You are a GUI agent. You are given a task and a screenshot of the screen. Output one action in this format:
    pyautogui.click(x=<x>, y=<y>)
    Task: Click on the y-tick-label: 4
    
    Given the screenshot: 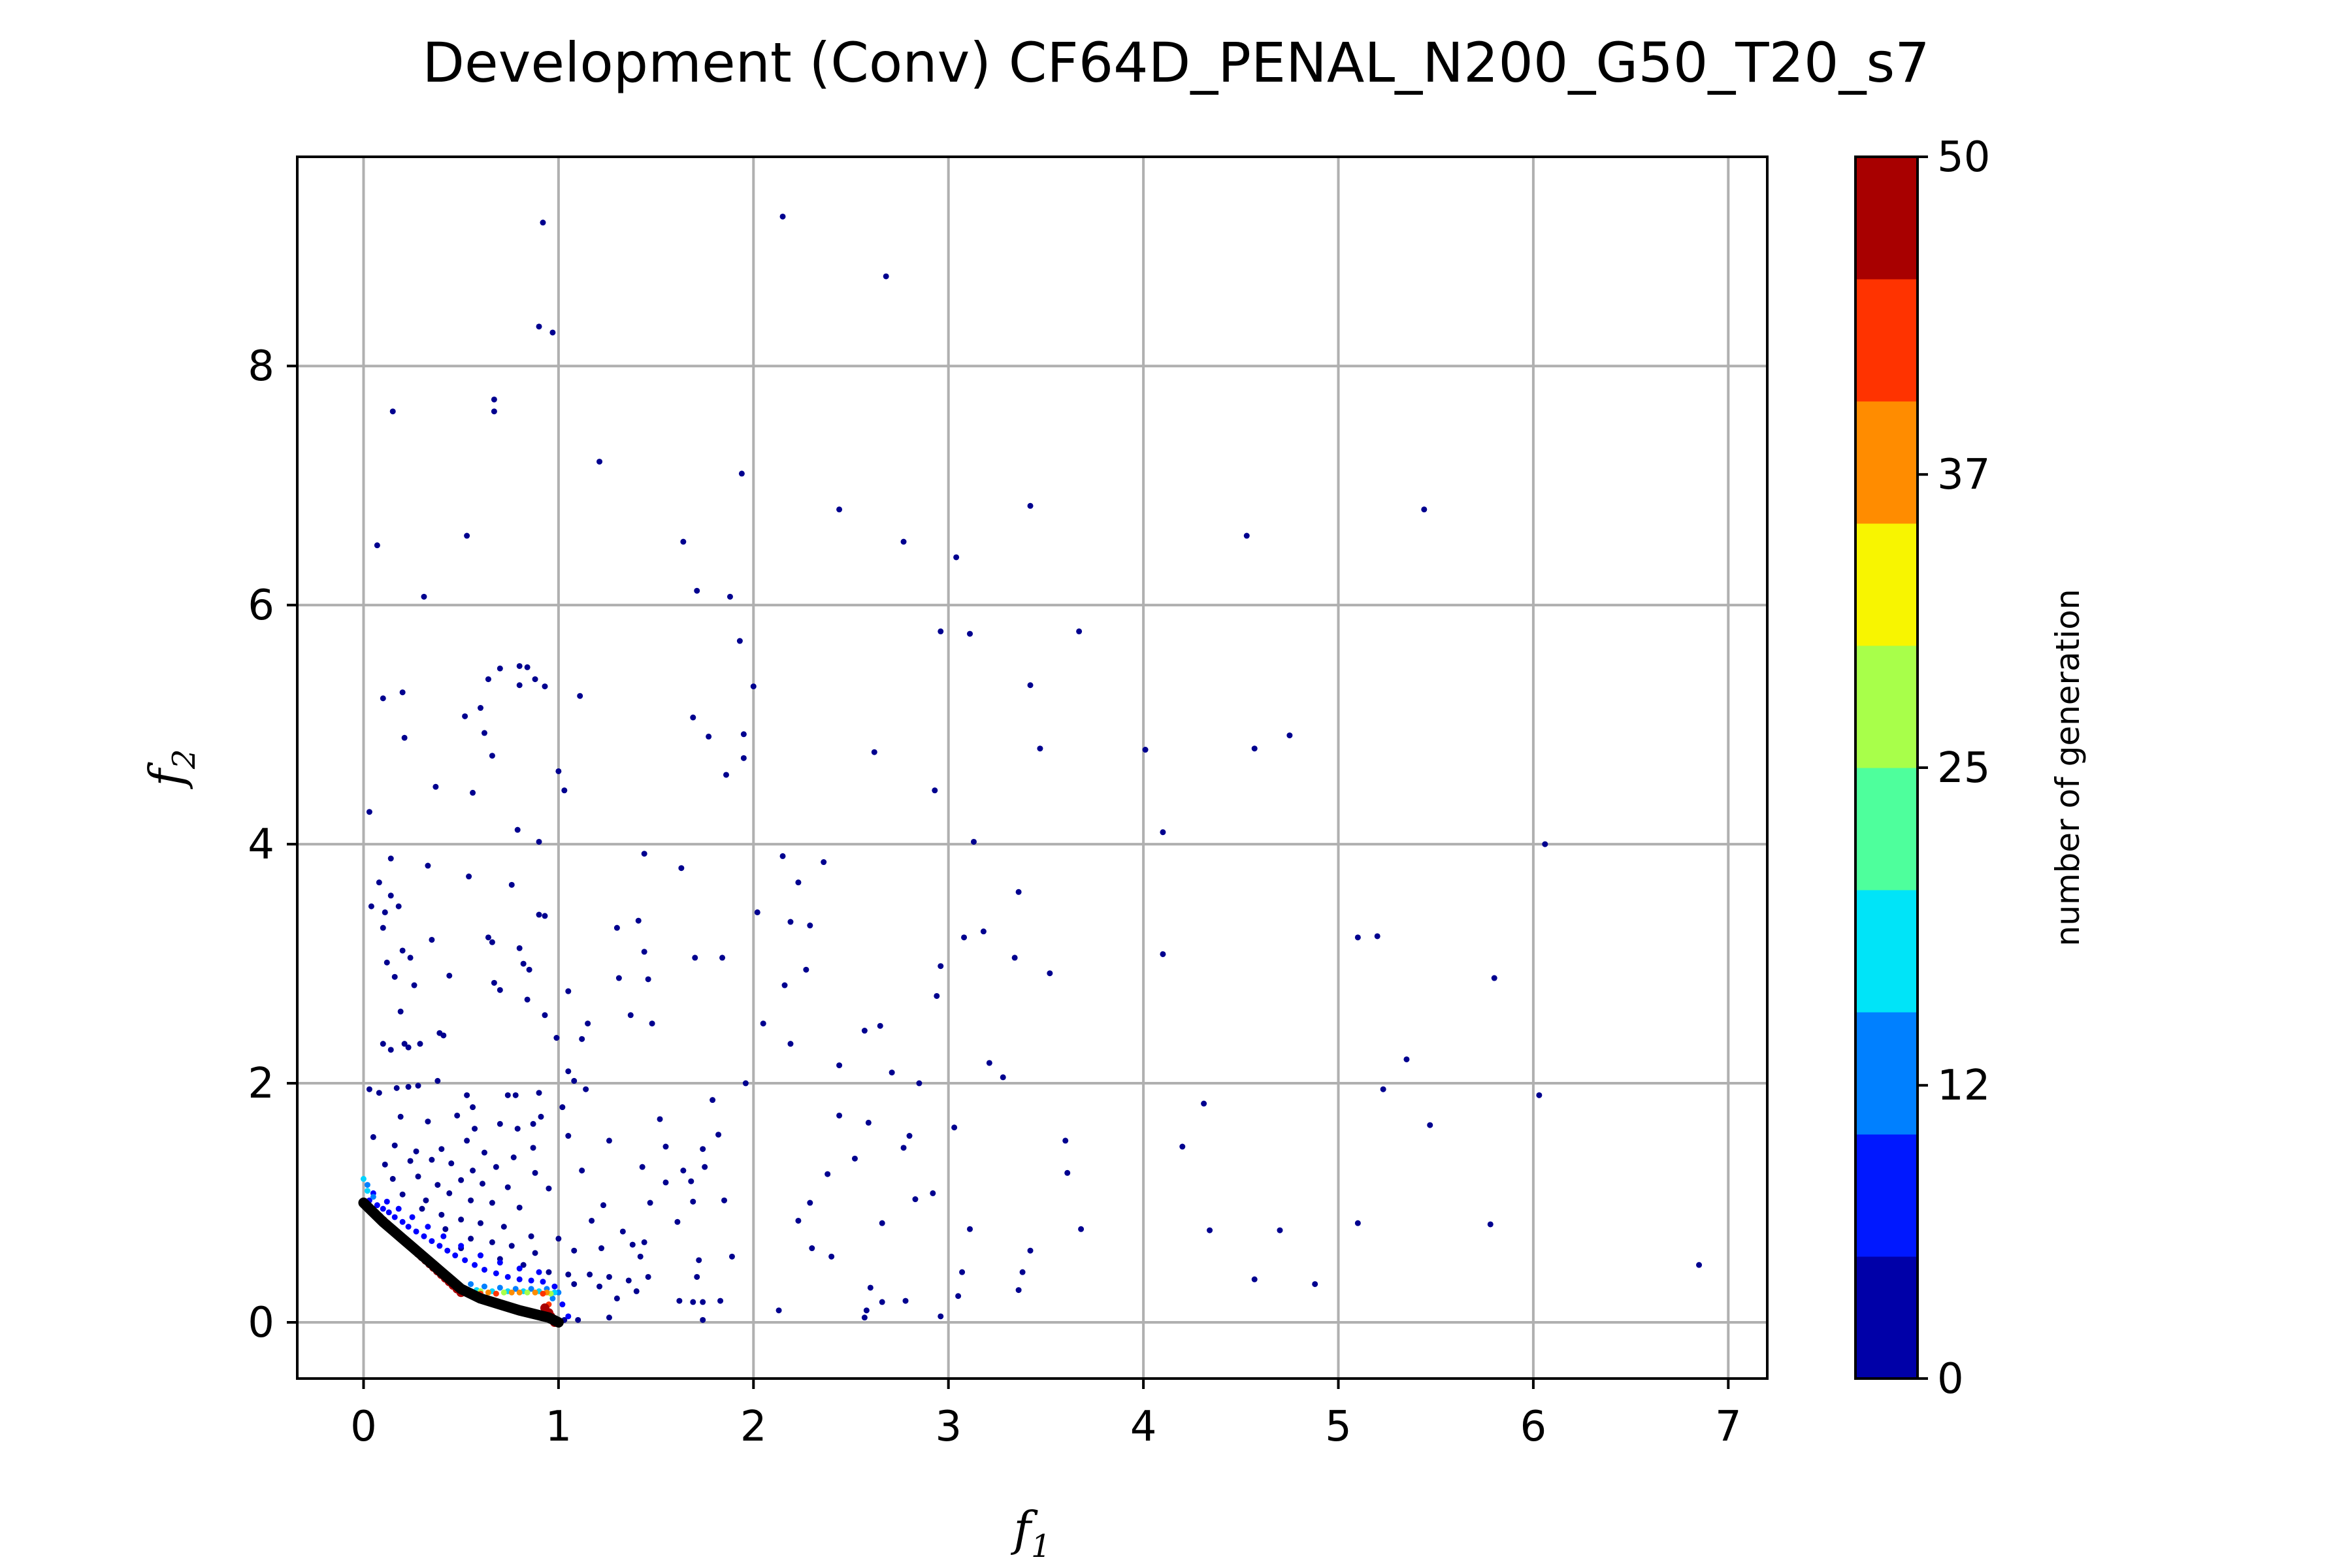 What is the action you would take?
    pyautogui.click(x=261, y=845)
    